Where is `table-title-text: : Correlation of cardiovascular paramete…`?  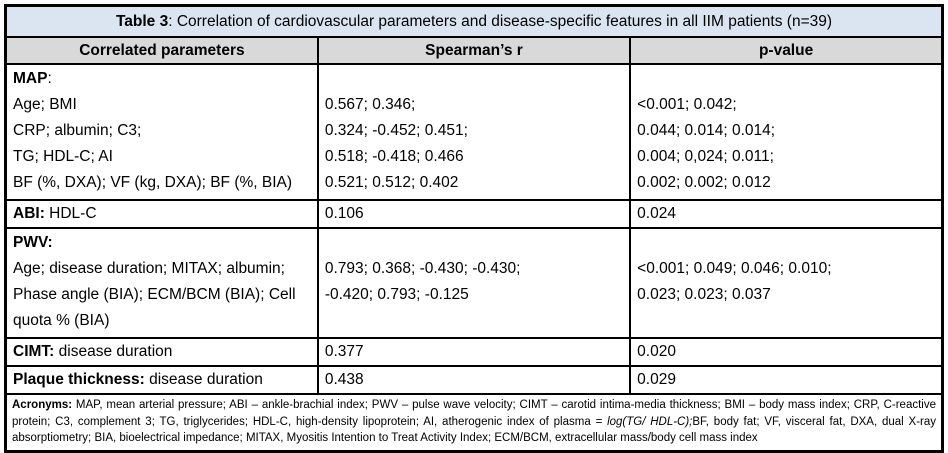
table-title-text: : Correlation of cardiovascular paramete… is located at coordinates (500, 21).